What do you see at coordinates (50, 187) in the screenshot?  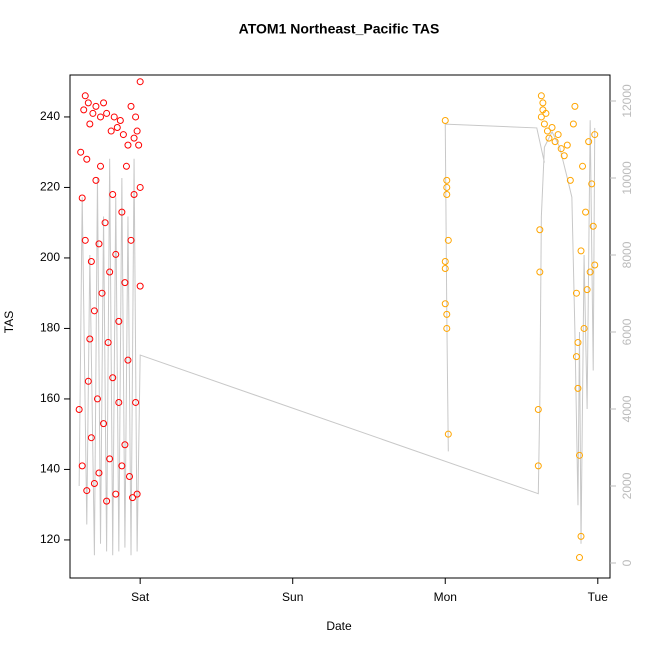 I see `y-tick-label: 220` at bounding box center [50, 187].